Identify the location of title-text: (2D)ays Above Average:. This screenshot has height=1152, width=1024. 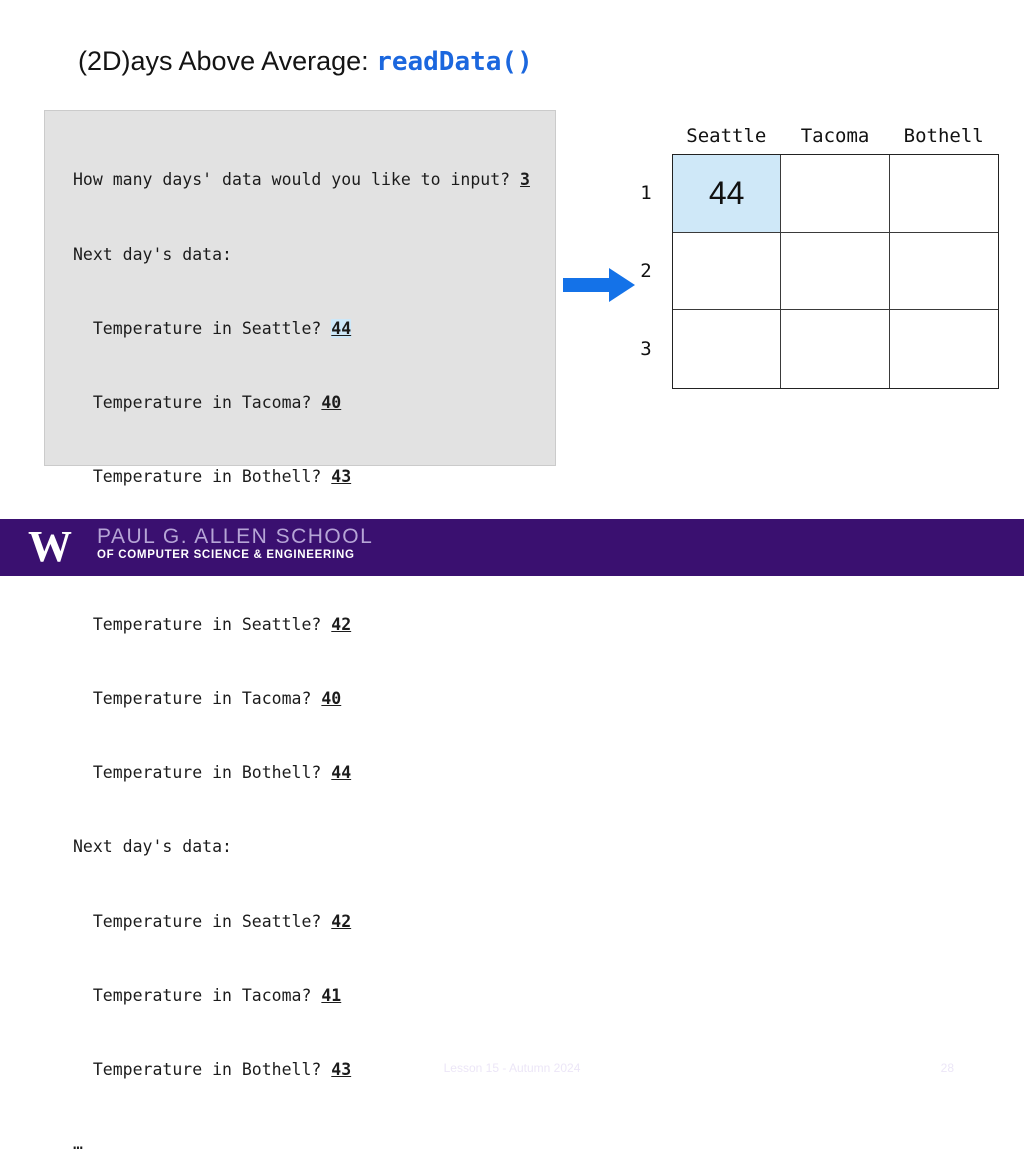
(227, 61).